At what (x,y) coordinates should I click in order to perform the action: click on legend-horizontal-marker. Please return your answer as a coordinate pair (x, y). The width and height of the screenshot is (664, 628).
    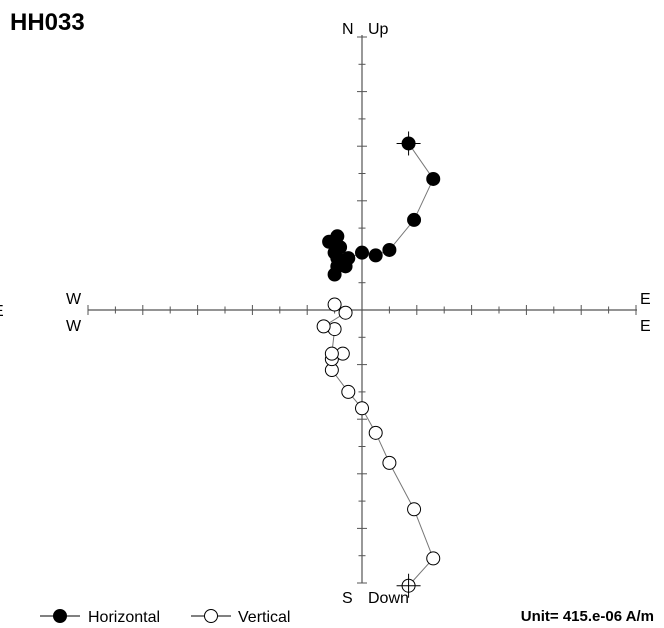
    Looking at the image, I should click on (60, 616).